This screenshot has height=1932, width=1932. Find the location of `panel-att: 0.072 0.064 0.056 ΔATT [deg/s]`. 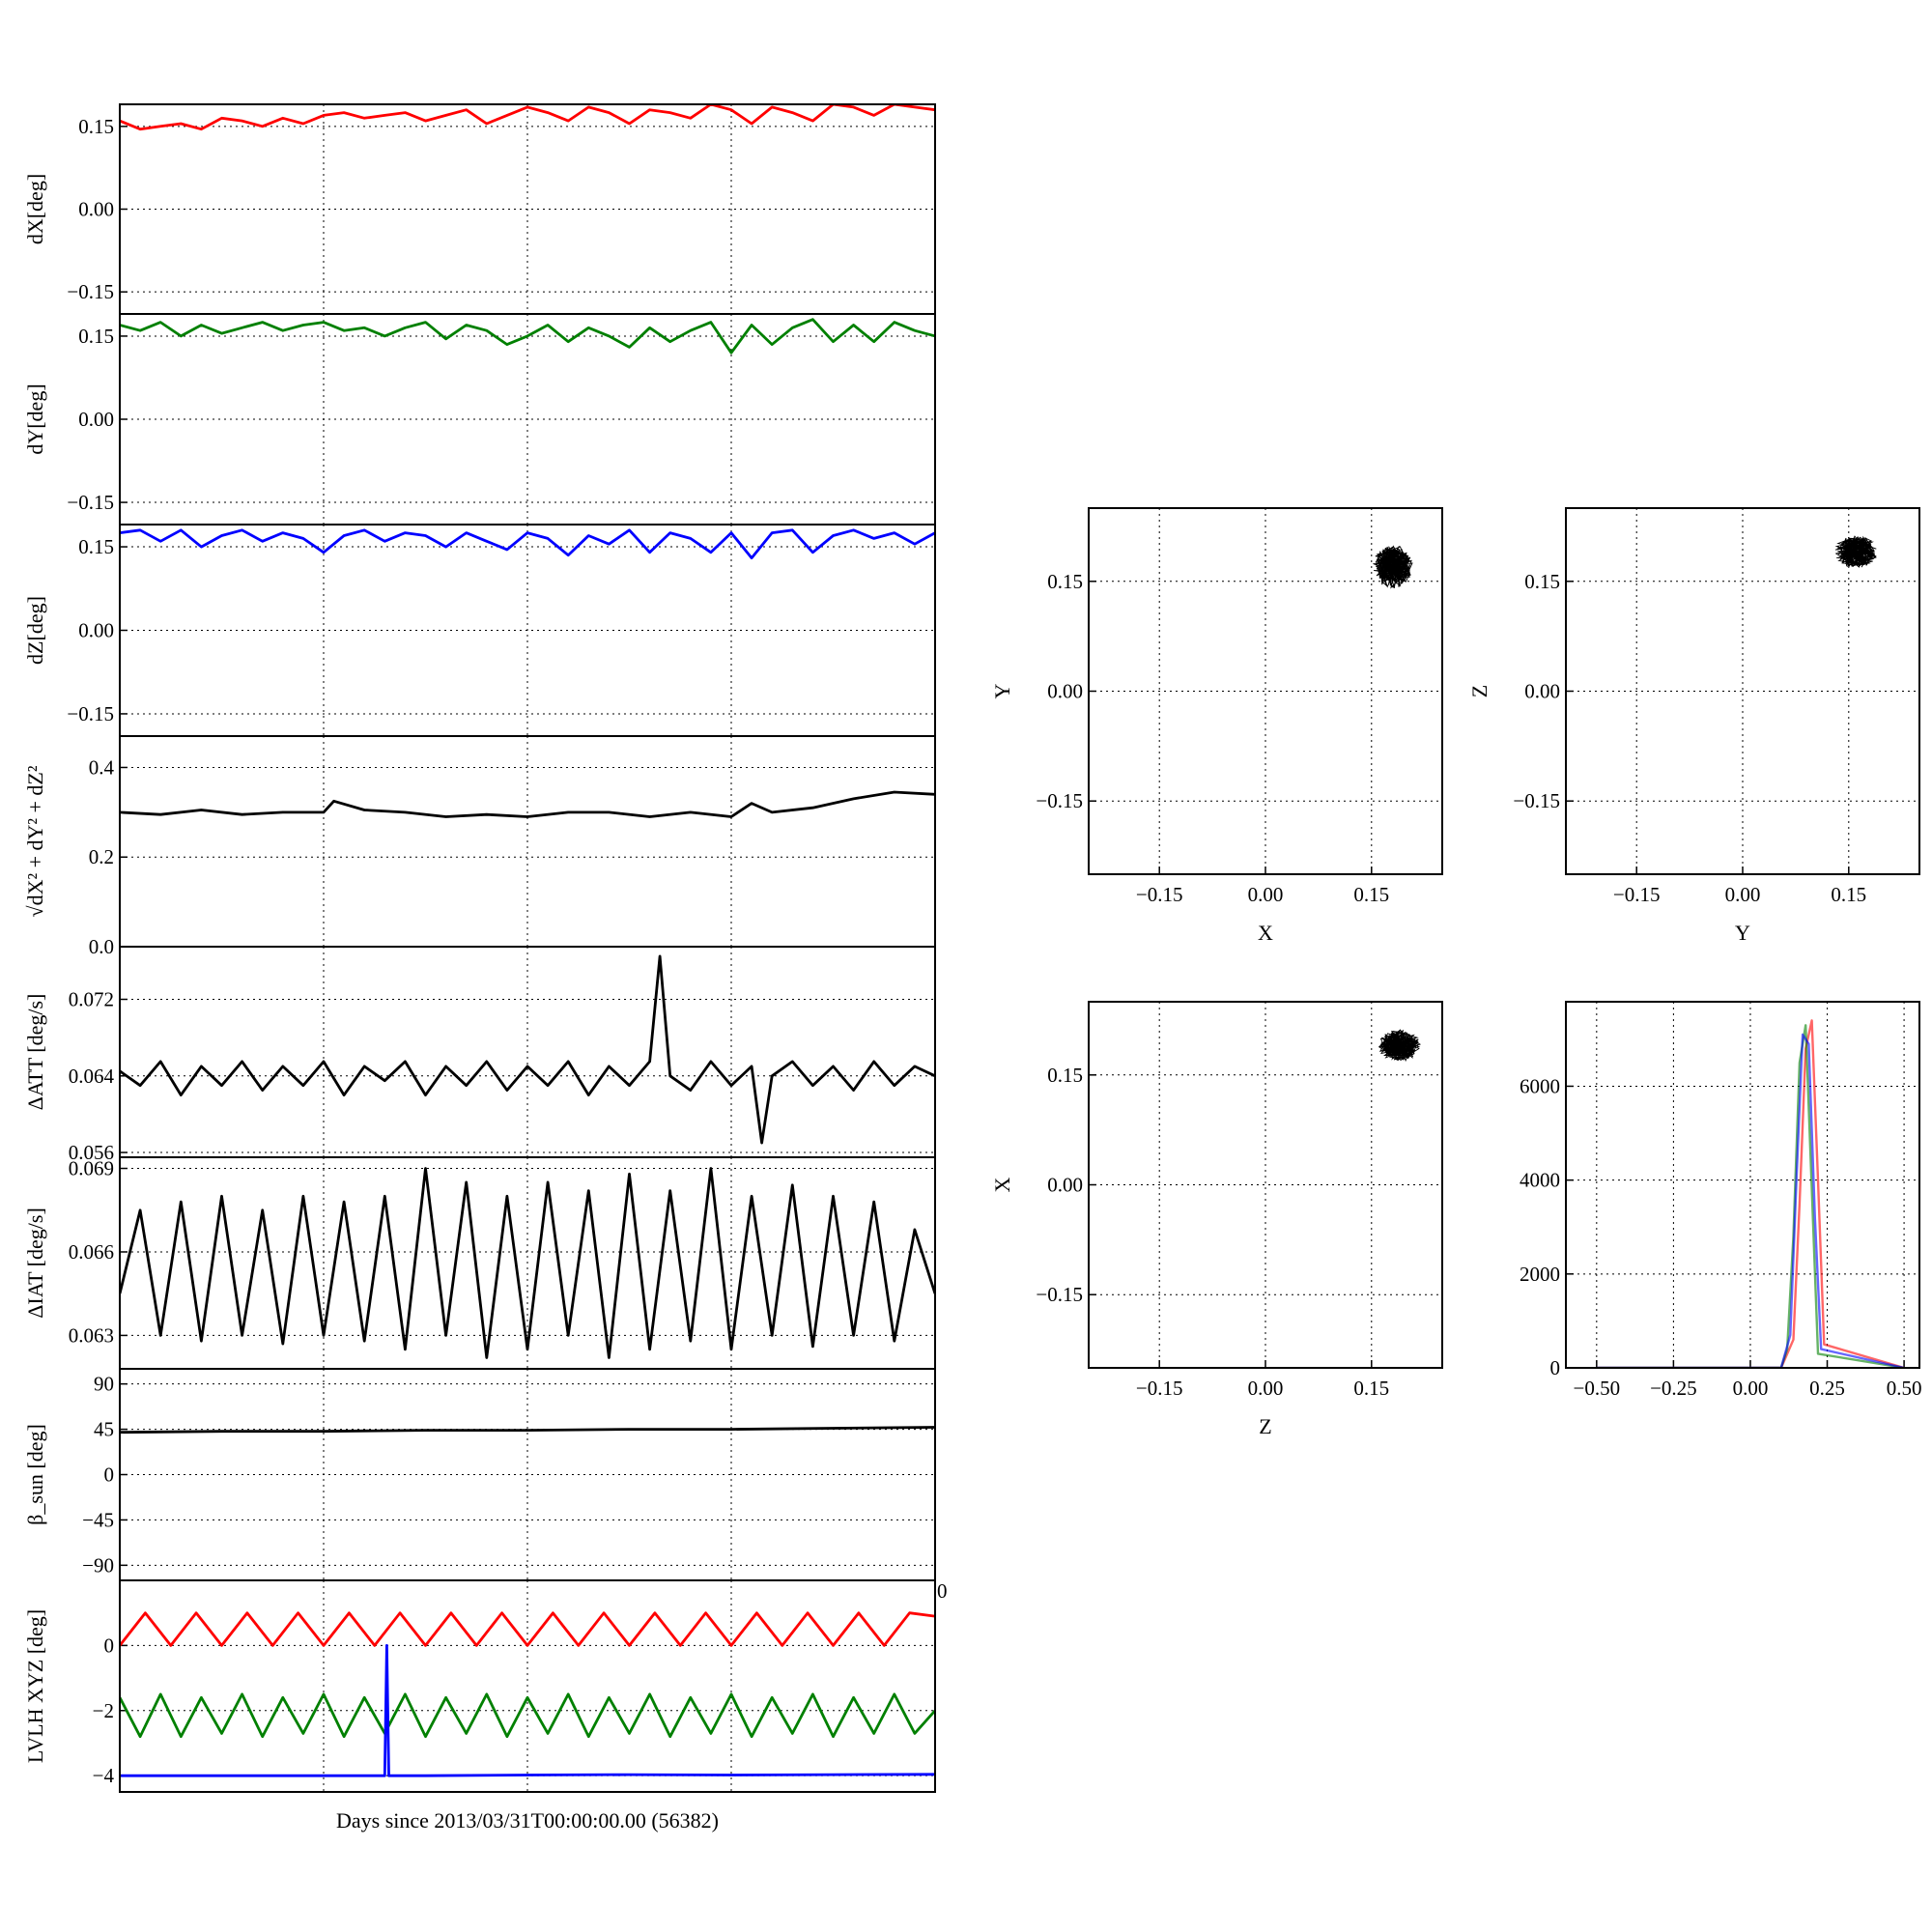

panel-att: 0.072 0.064 0.056 ΔATT [deg/s] is located at coordinates (479, 1055).